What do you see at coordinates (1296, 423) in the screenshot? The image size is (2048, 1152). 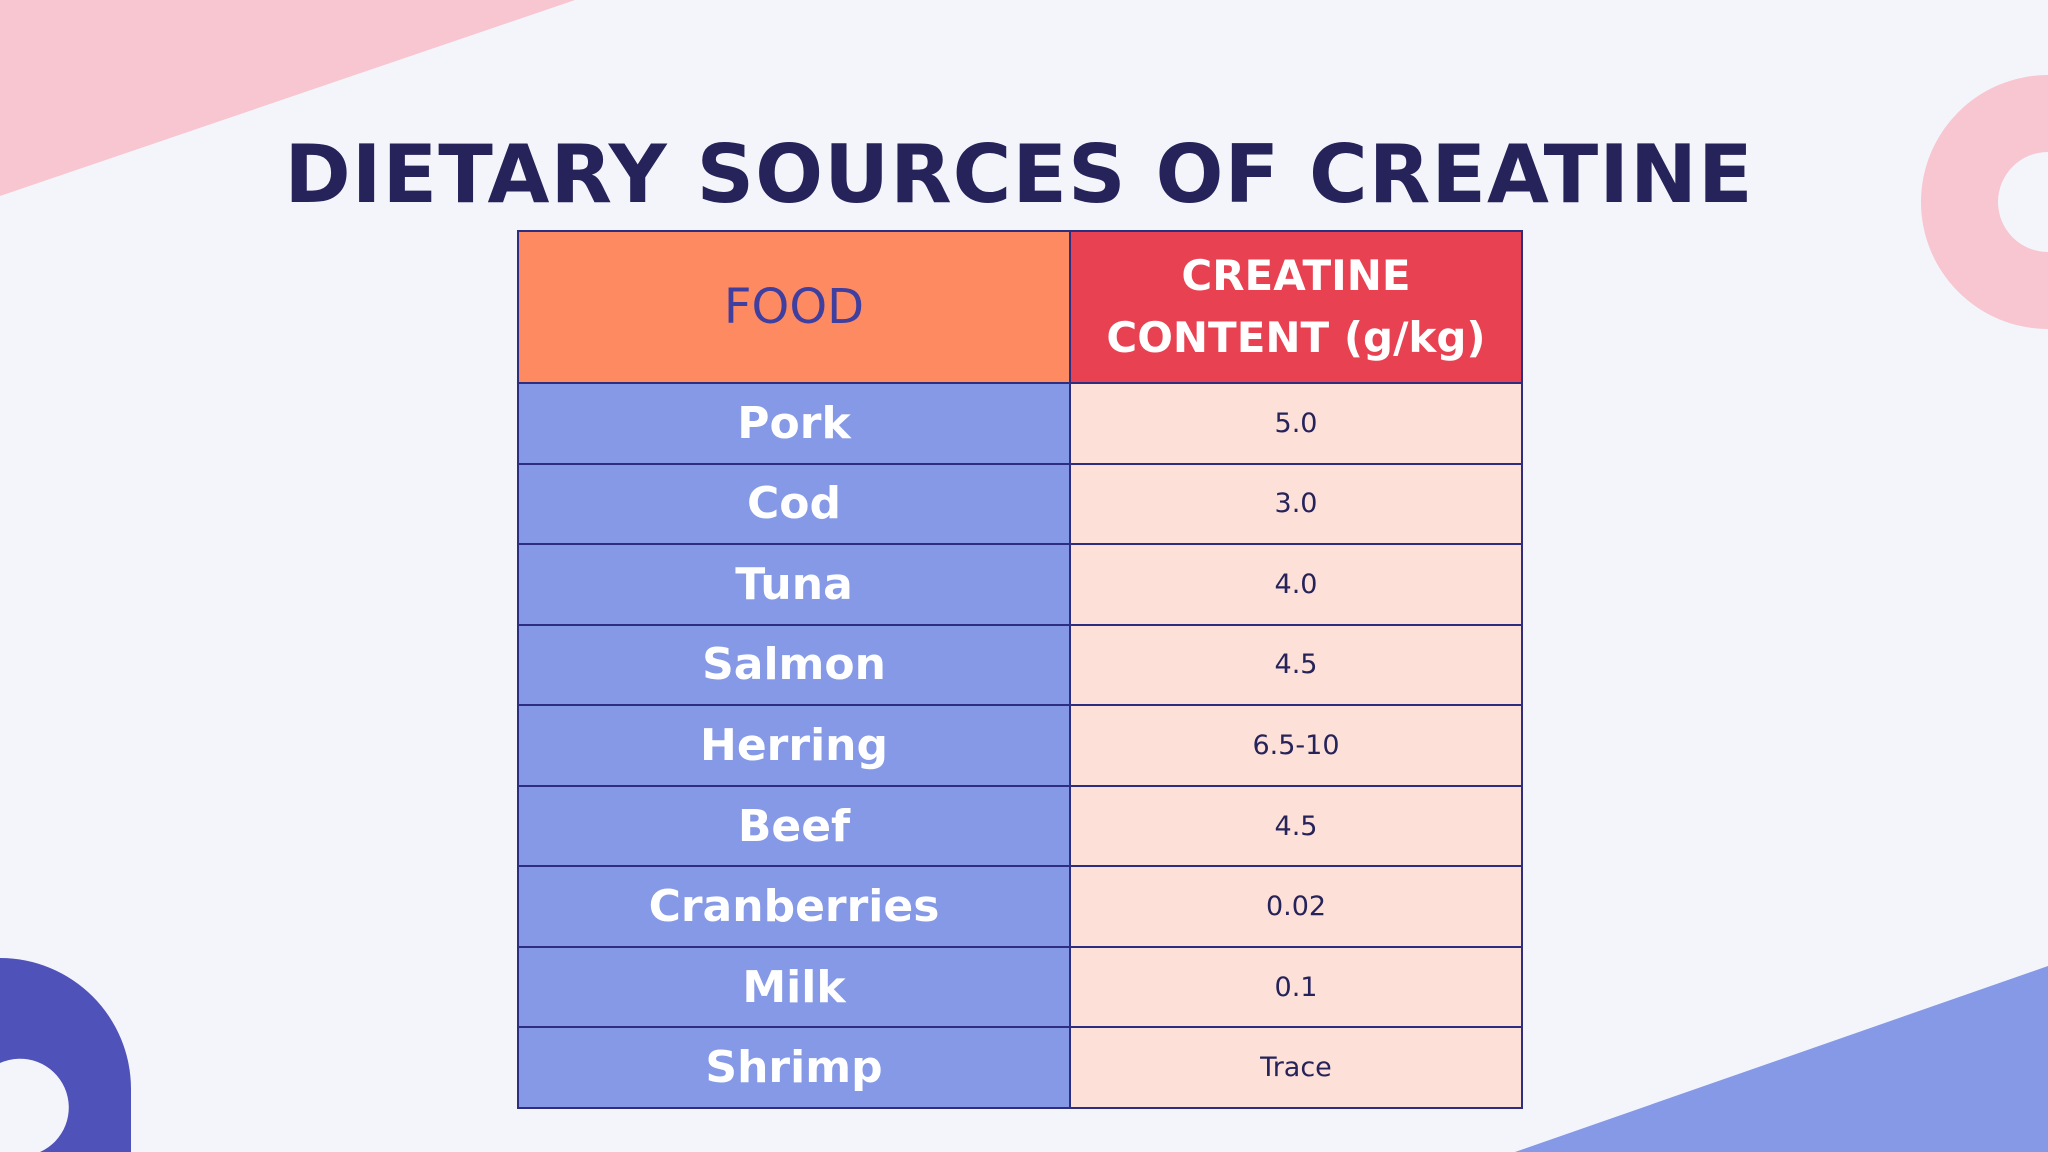 I see `content-cell: 5.0` at bounding box center [1296, 423].